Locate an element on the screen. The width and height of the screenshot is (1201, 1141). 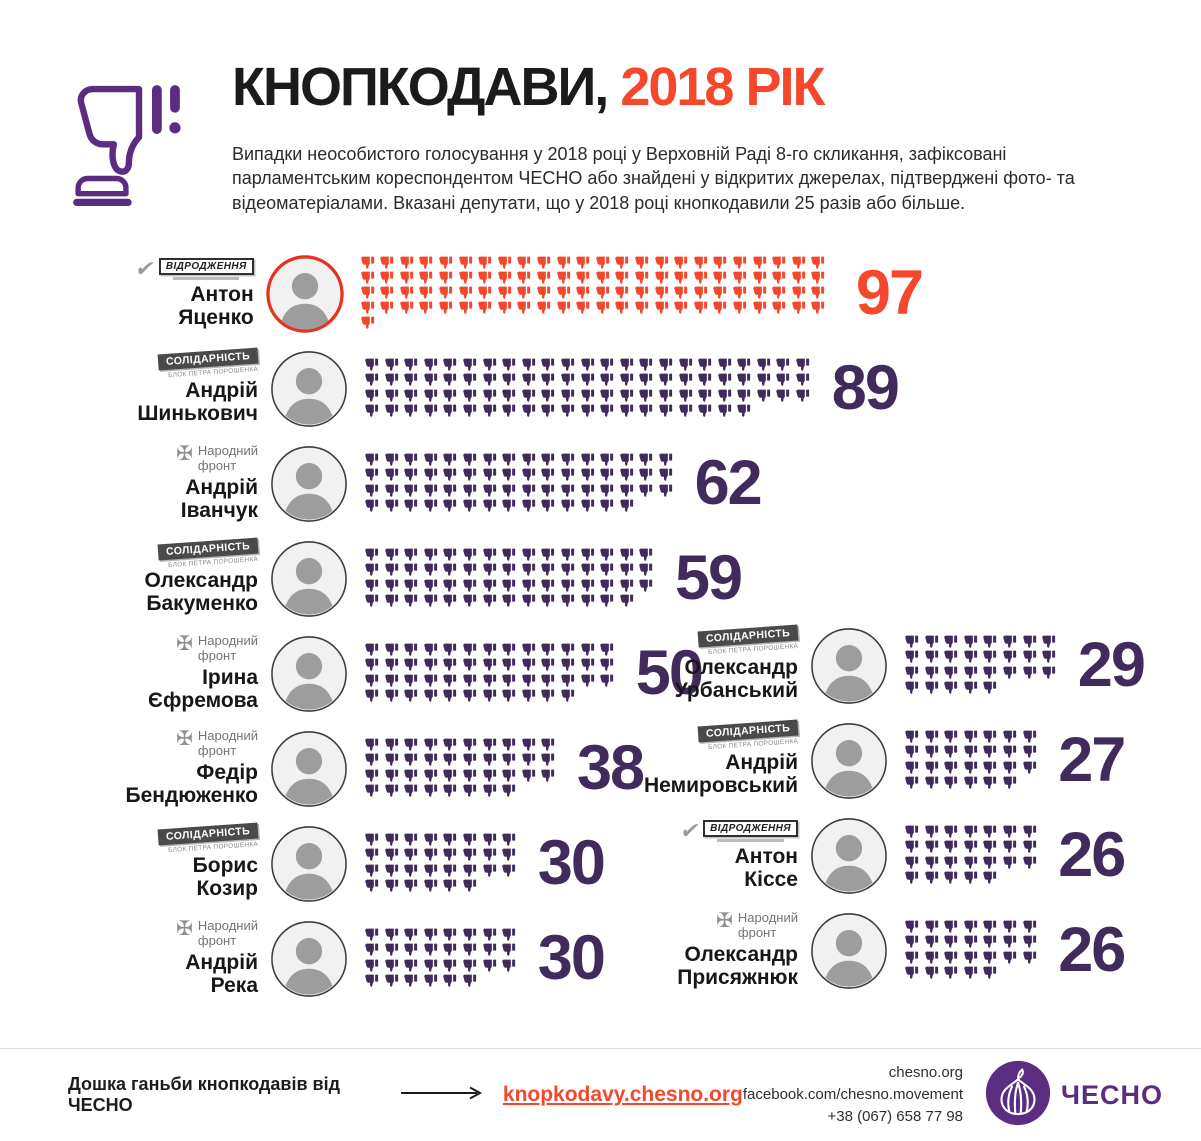
count-value: 38 is located at coordinates (611, 768).